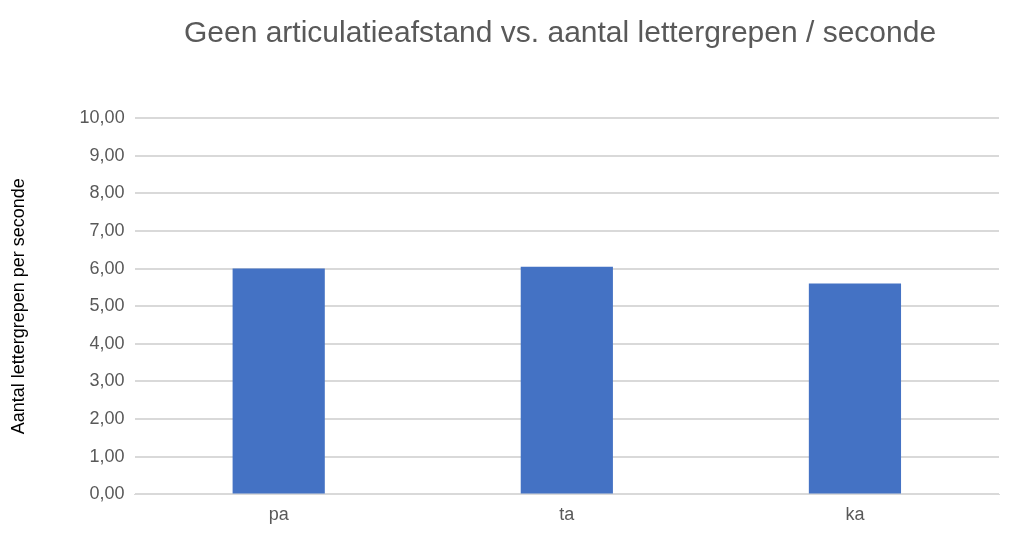 Image resolution: width=1011 pixels, height=540 pixels. Describe the element at coordinates (107, 305) in the screenshot. I see `y-tick-label: 5,00` at that location.